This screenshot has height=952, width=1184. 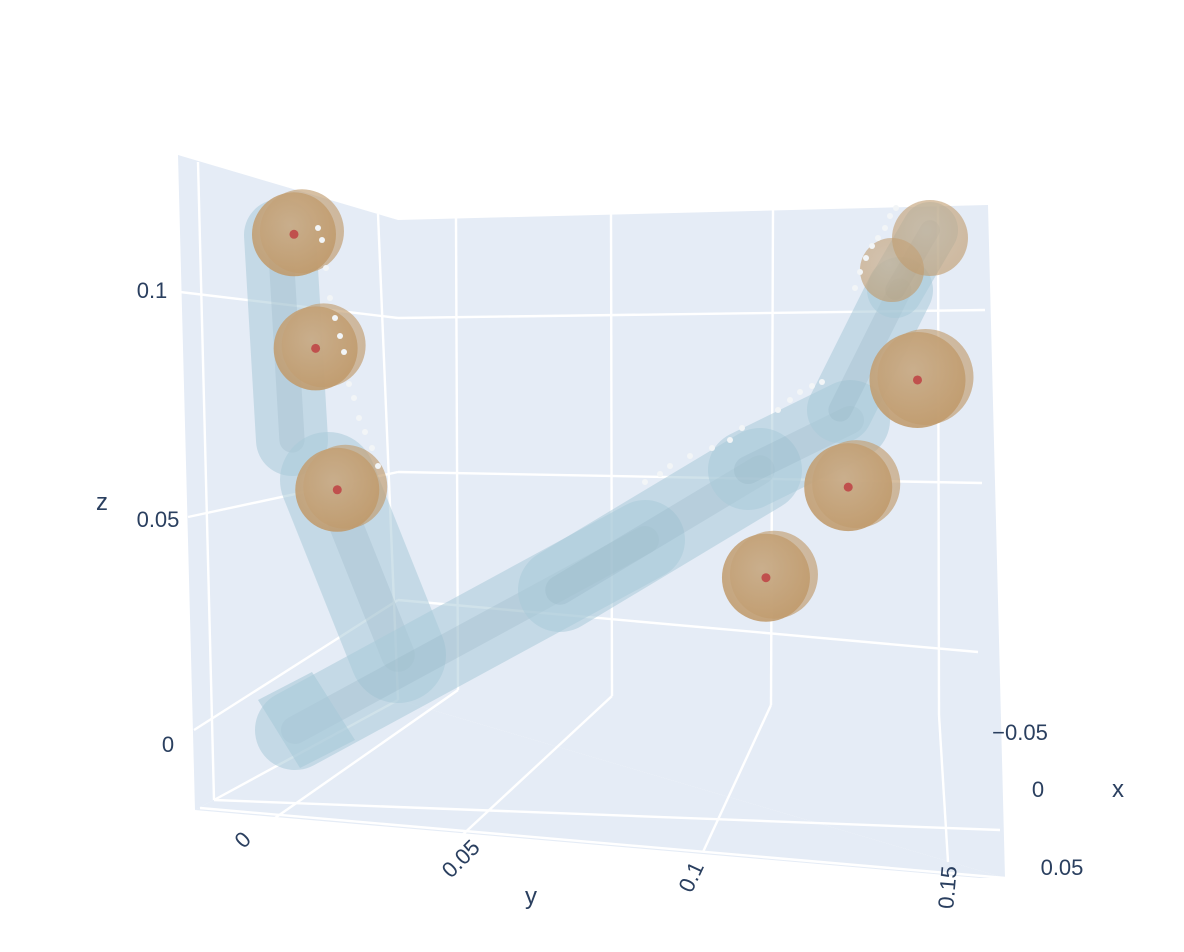 I want to click on x-tick-0: −0.05, so click(x=1020, y=732).